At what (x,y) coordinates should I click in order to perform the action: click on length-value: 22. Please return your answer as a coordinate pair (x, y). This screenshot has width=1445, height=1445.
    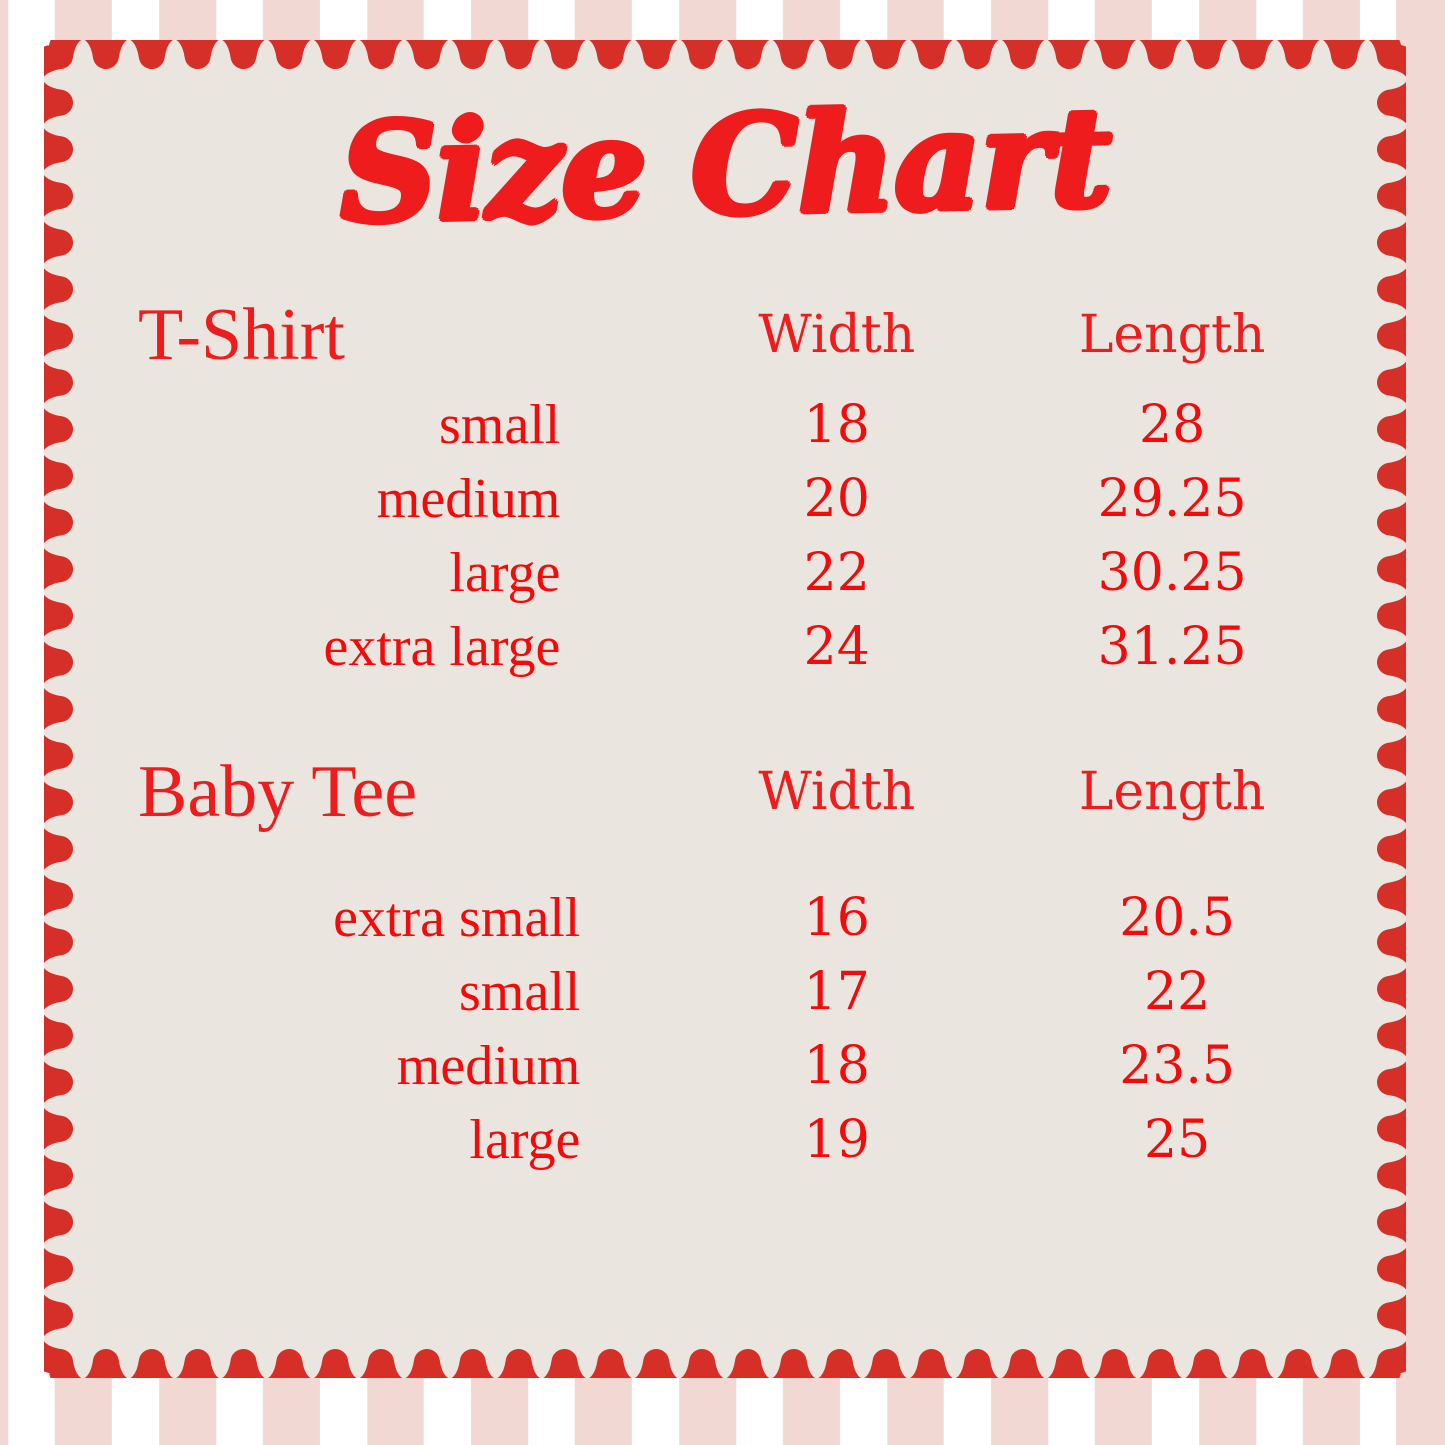
    Looking at the image, I should click on (1177, 992).